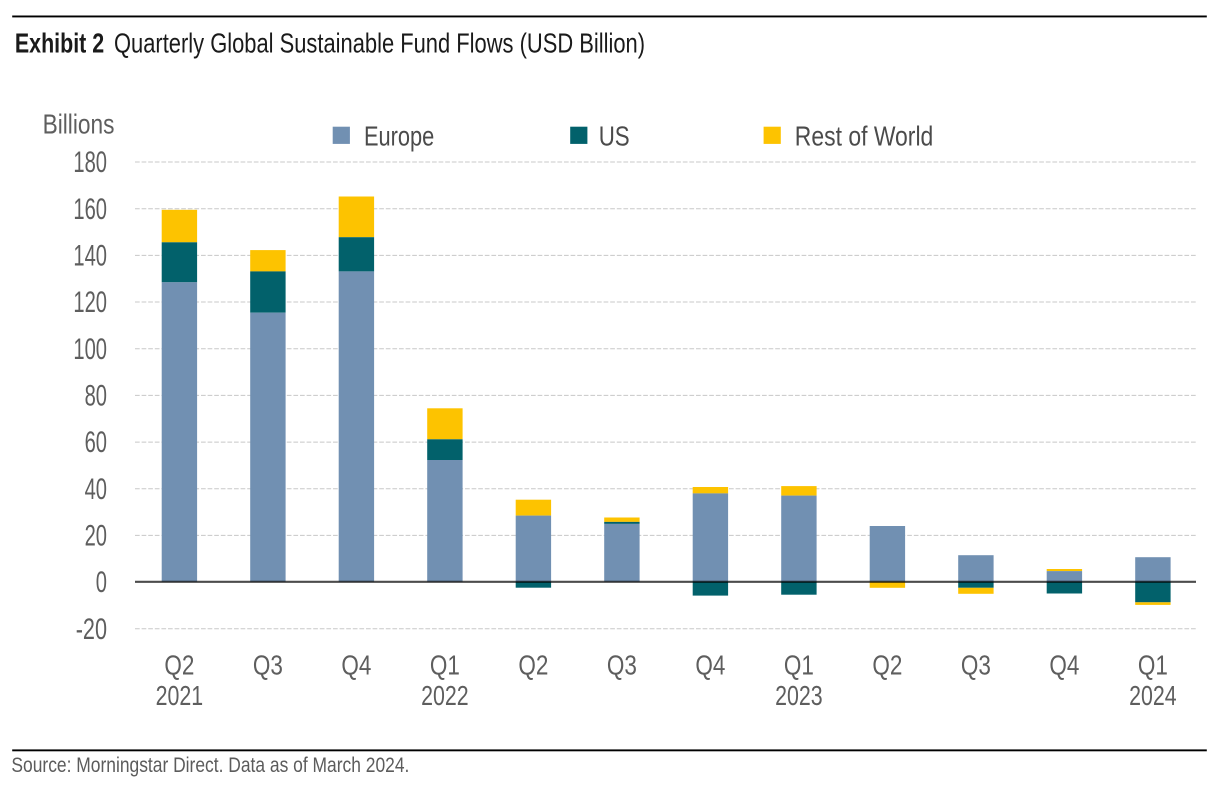 The image size is (1228, 790). What do you see at coordinates (59, 43) in the screenshot?
I see `svg-text: Exhibit 2` at bounding box center [59, 43].